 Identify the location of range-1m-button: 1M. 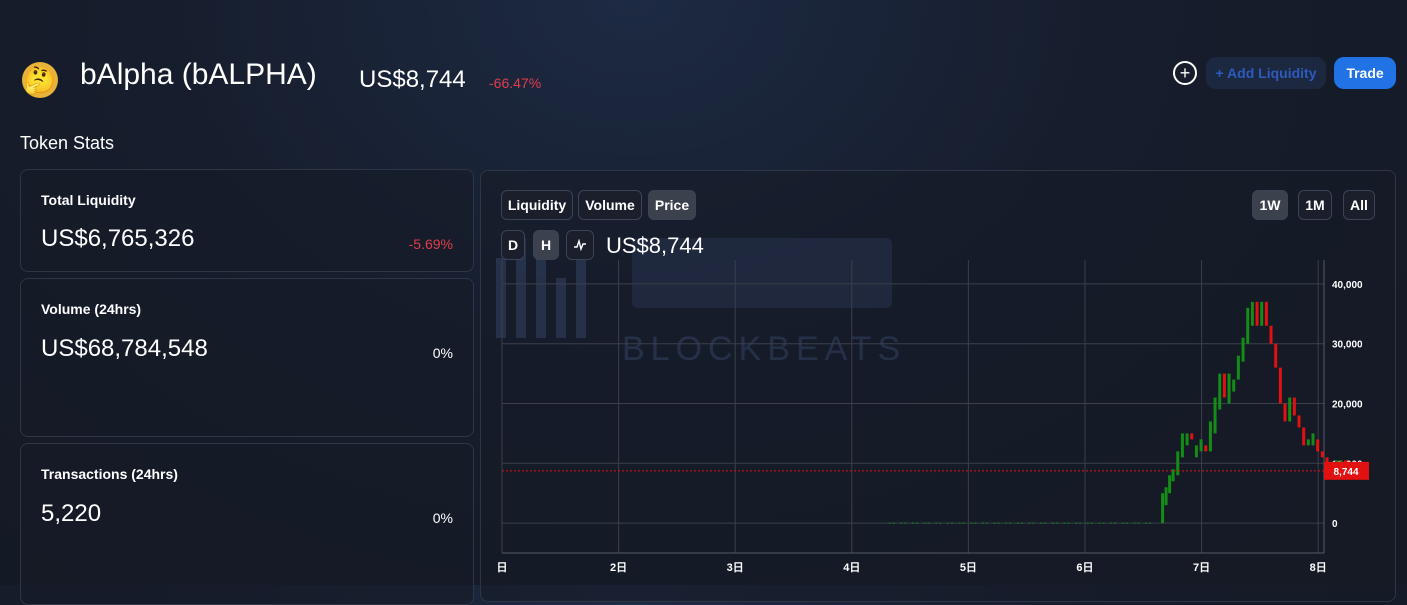
(1315, 205).